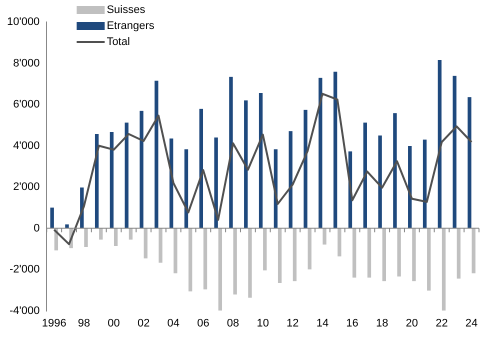  Describe the element at coordinates (442, 323) in the screenshot. I see `x-tick-label: 22` at that location.